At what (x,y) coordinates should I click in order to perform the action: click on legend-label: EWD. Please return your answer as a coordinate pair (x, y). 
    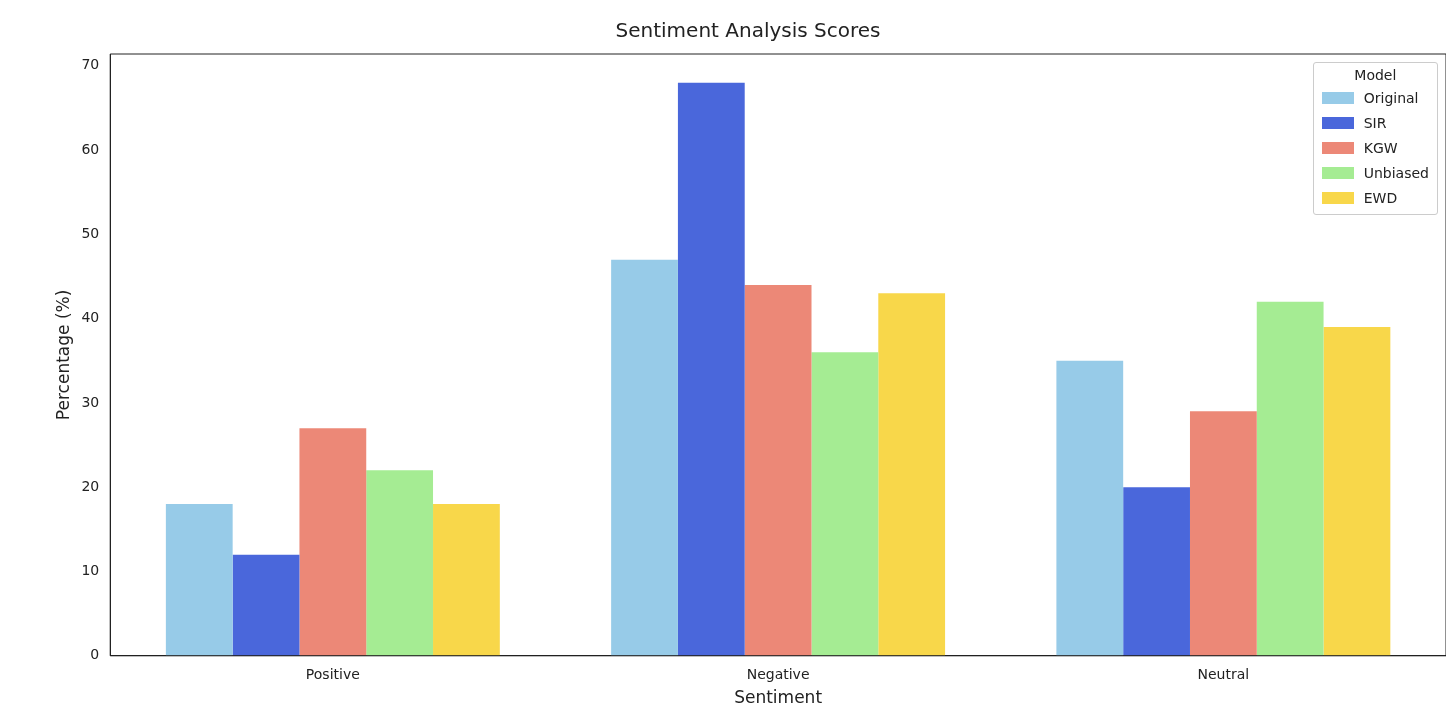
    Looking at the image, I should click on (1380, 197).